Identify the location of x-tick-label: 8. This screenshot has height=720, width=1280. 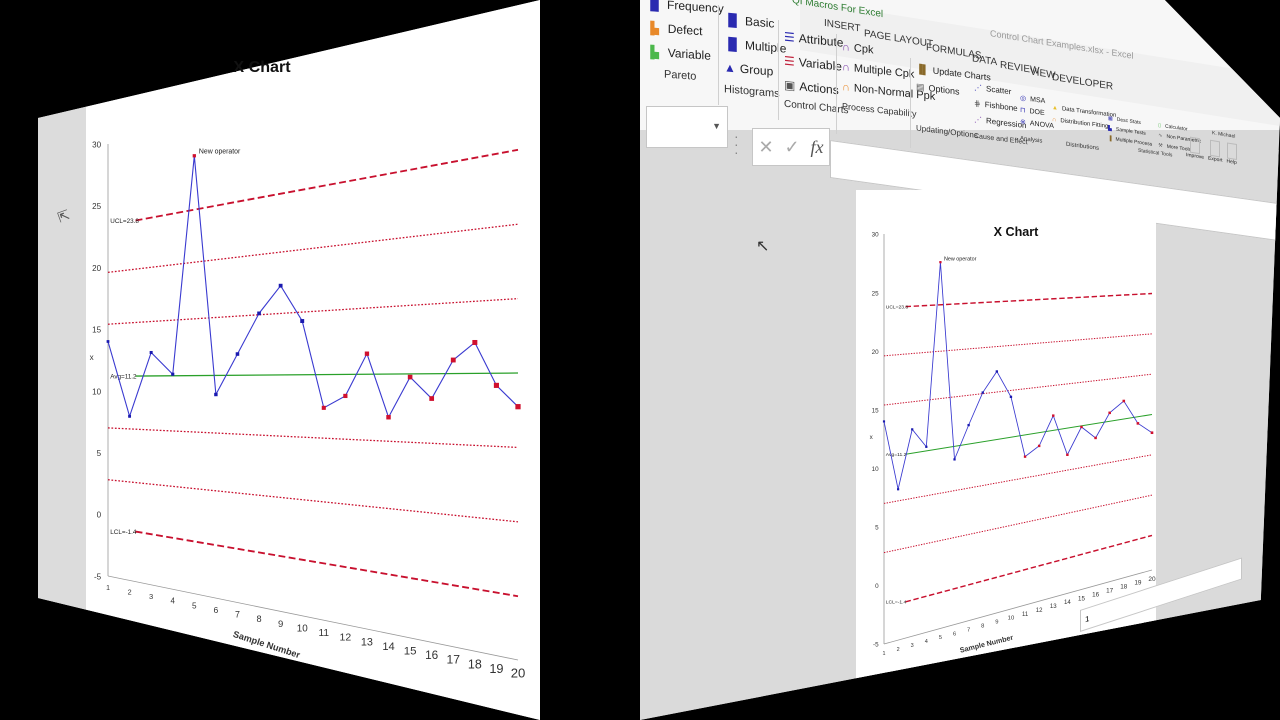
(258, 619).